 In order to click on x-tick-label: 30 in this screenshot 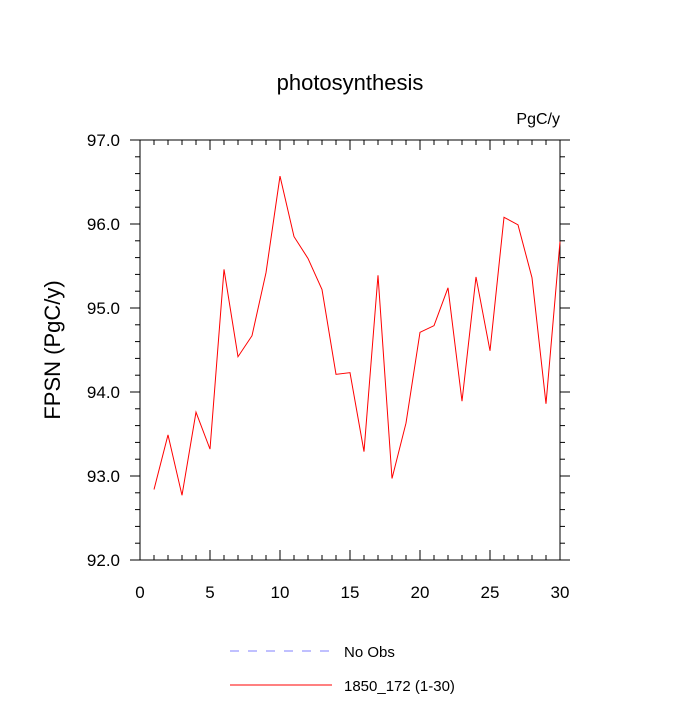, I will do `click(560, 592)`.